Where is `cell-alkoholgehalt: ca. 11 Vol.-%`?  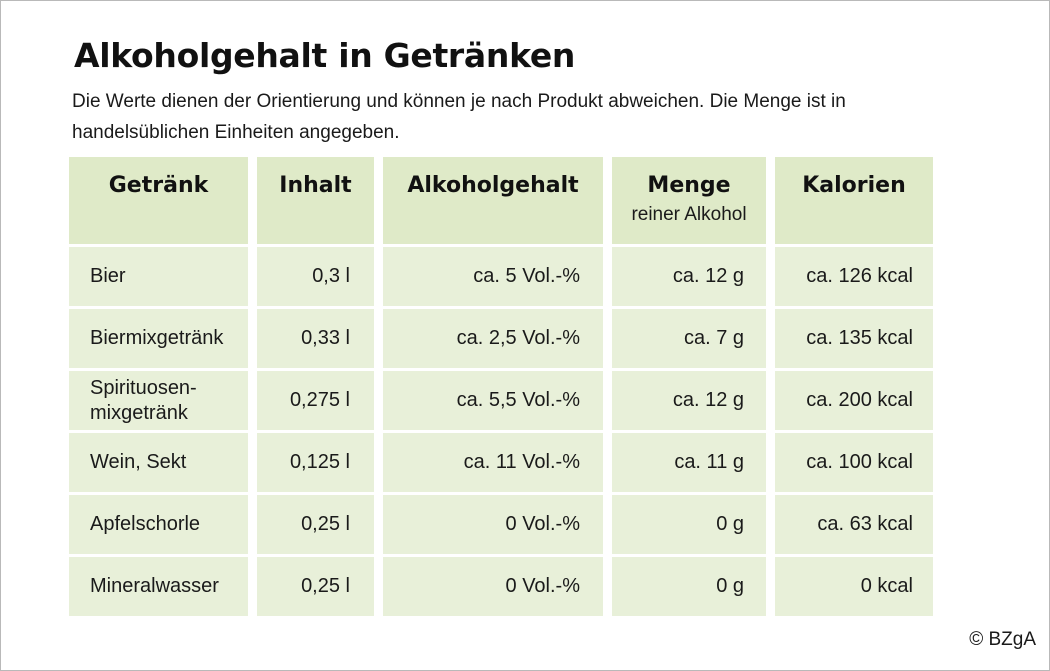 cell-alkoholgehalt: ca. 11 Vol.-% is located at coordinates (493, 462).